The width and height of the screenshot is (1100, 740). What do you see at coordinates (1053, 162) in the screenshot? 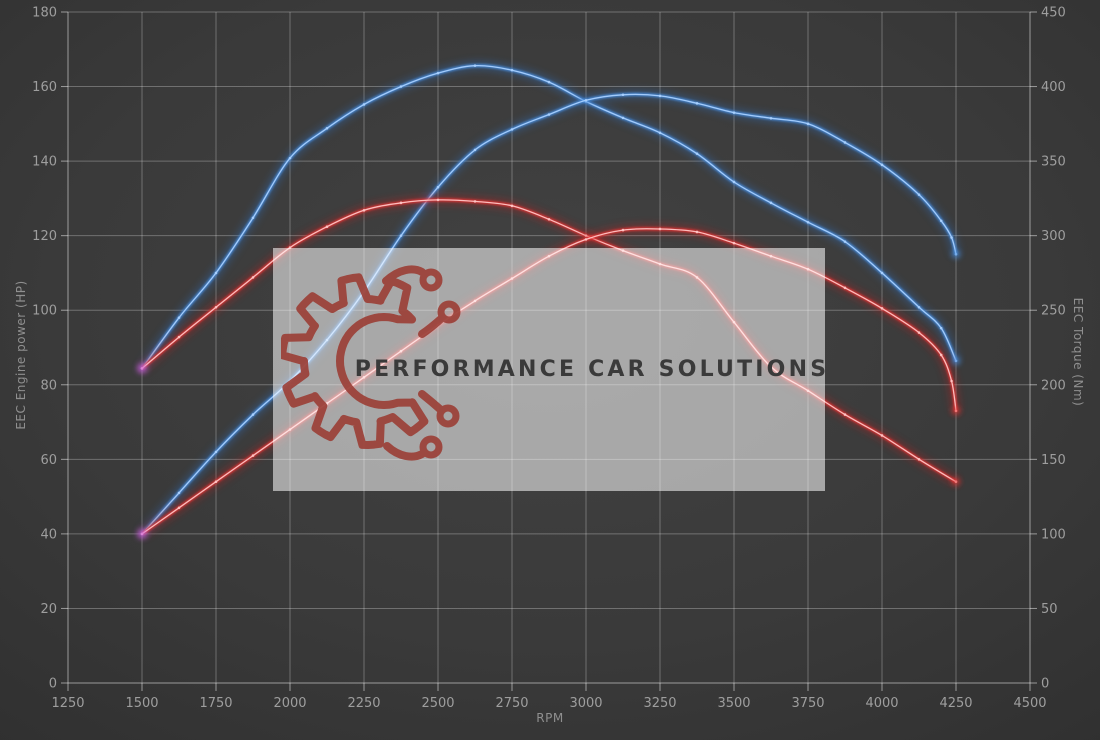
I see `tick-label: 350` at bounding box center [1053, 162].